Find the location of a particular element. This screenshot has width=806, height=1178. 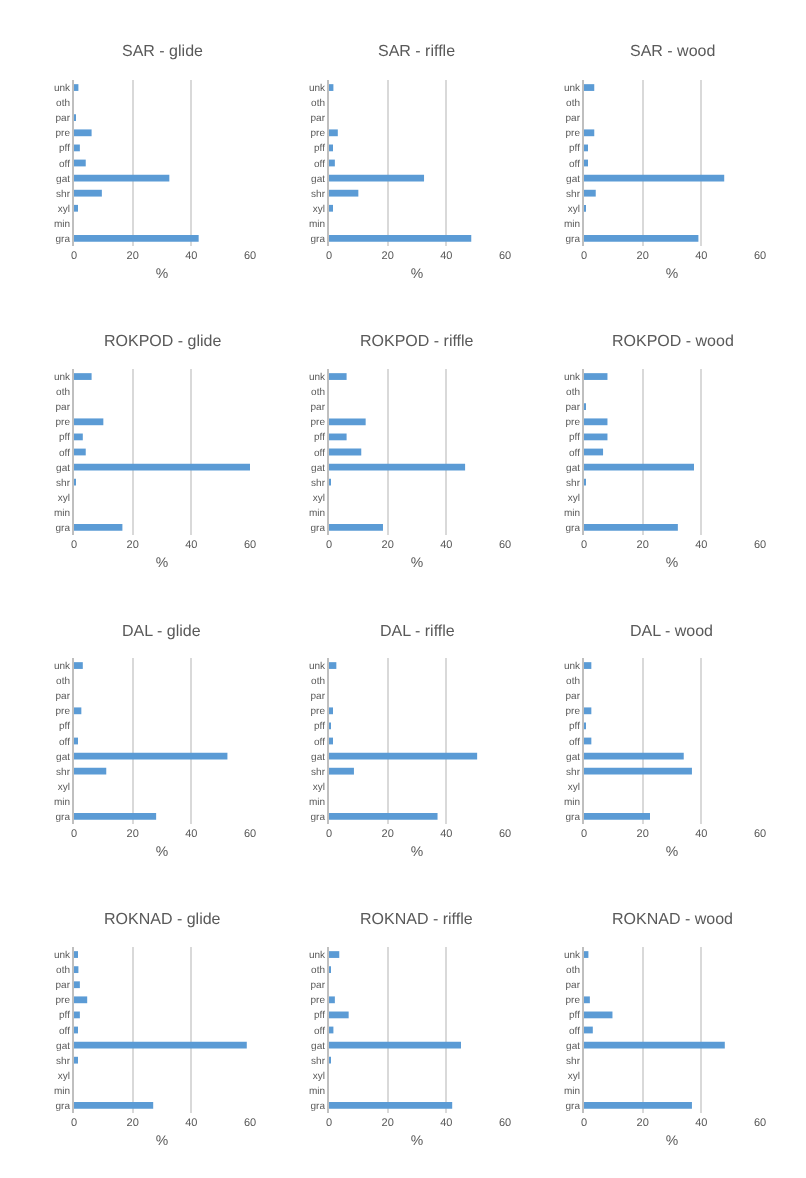

chart-title: DAL - riffle is located at coordinates (418, 631).